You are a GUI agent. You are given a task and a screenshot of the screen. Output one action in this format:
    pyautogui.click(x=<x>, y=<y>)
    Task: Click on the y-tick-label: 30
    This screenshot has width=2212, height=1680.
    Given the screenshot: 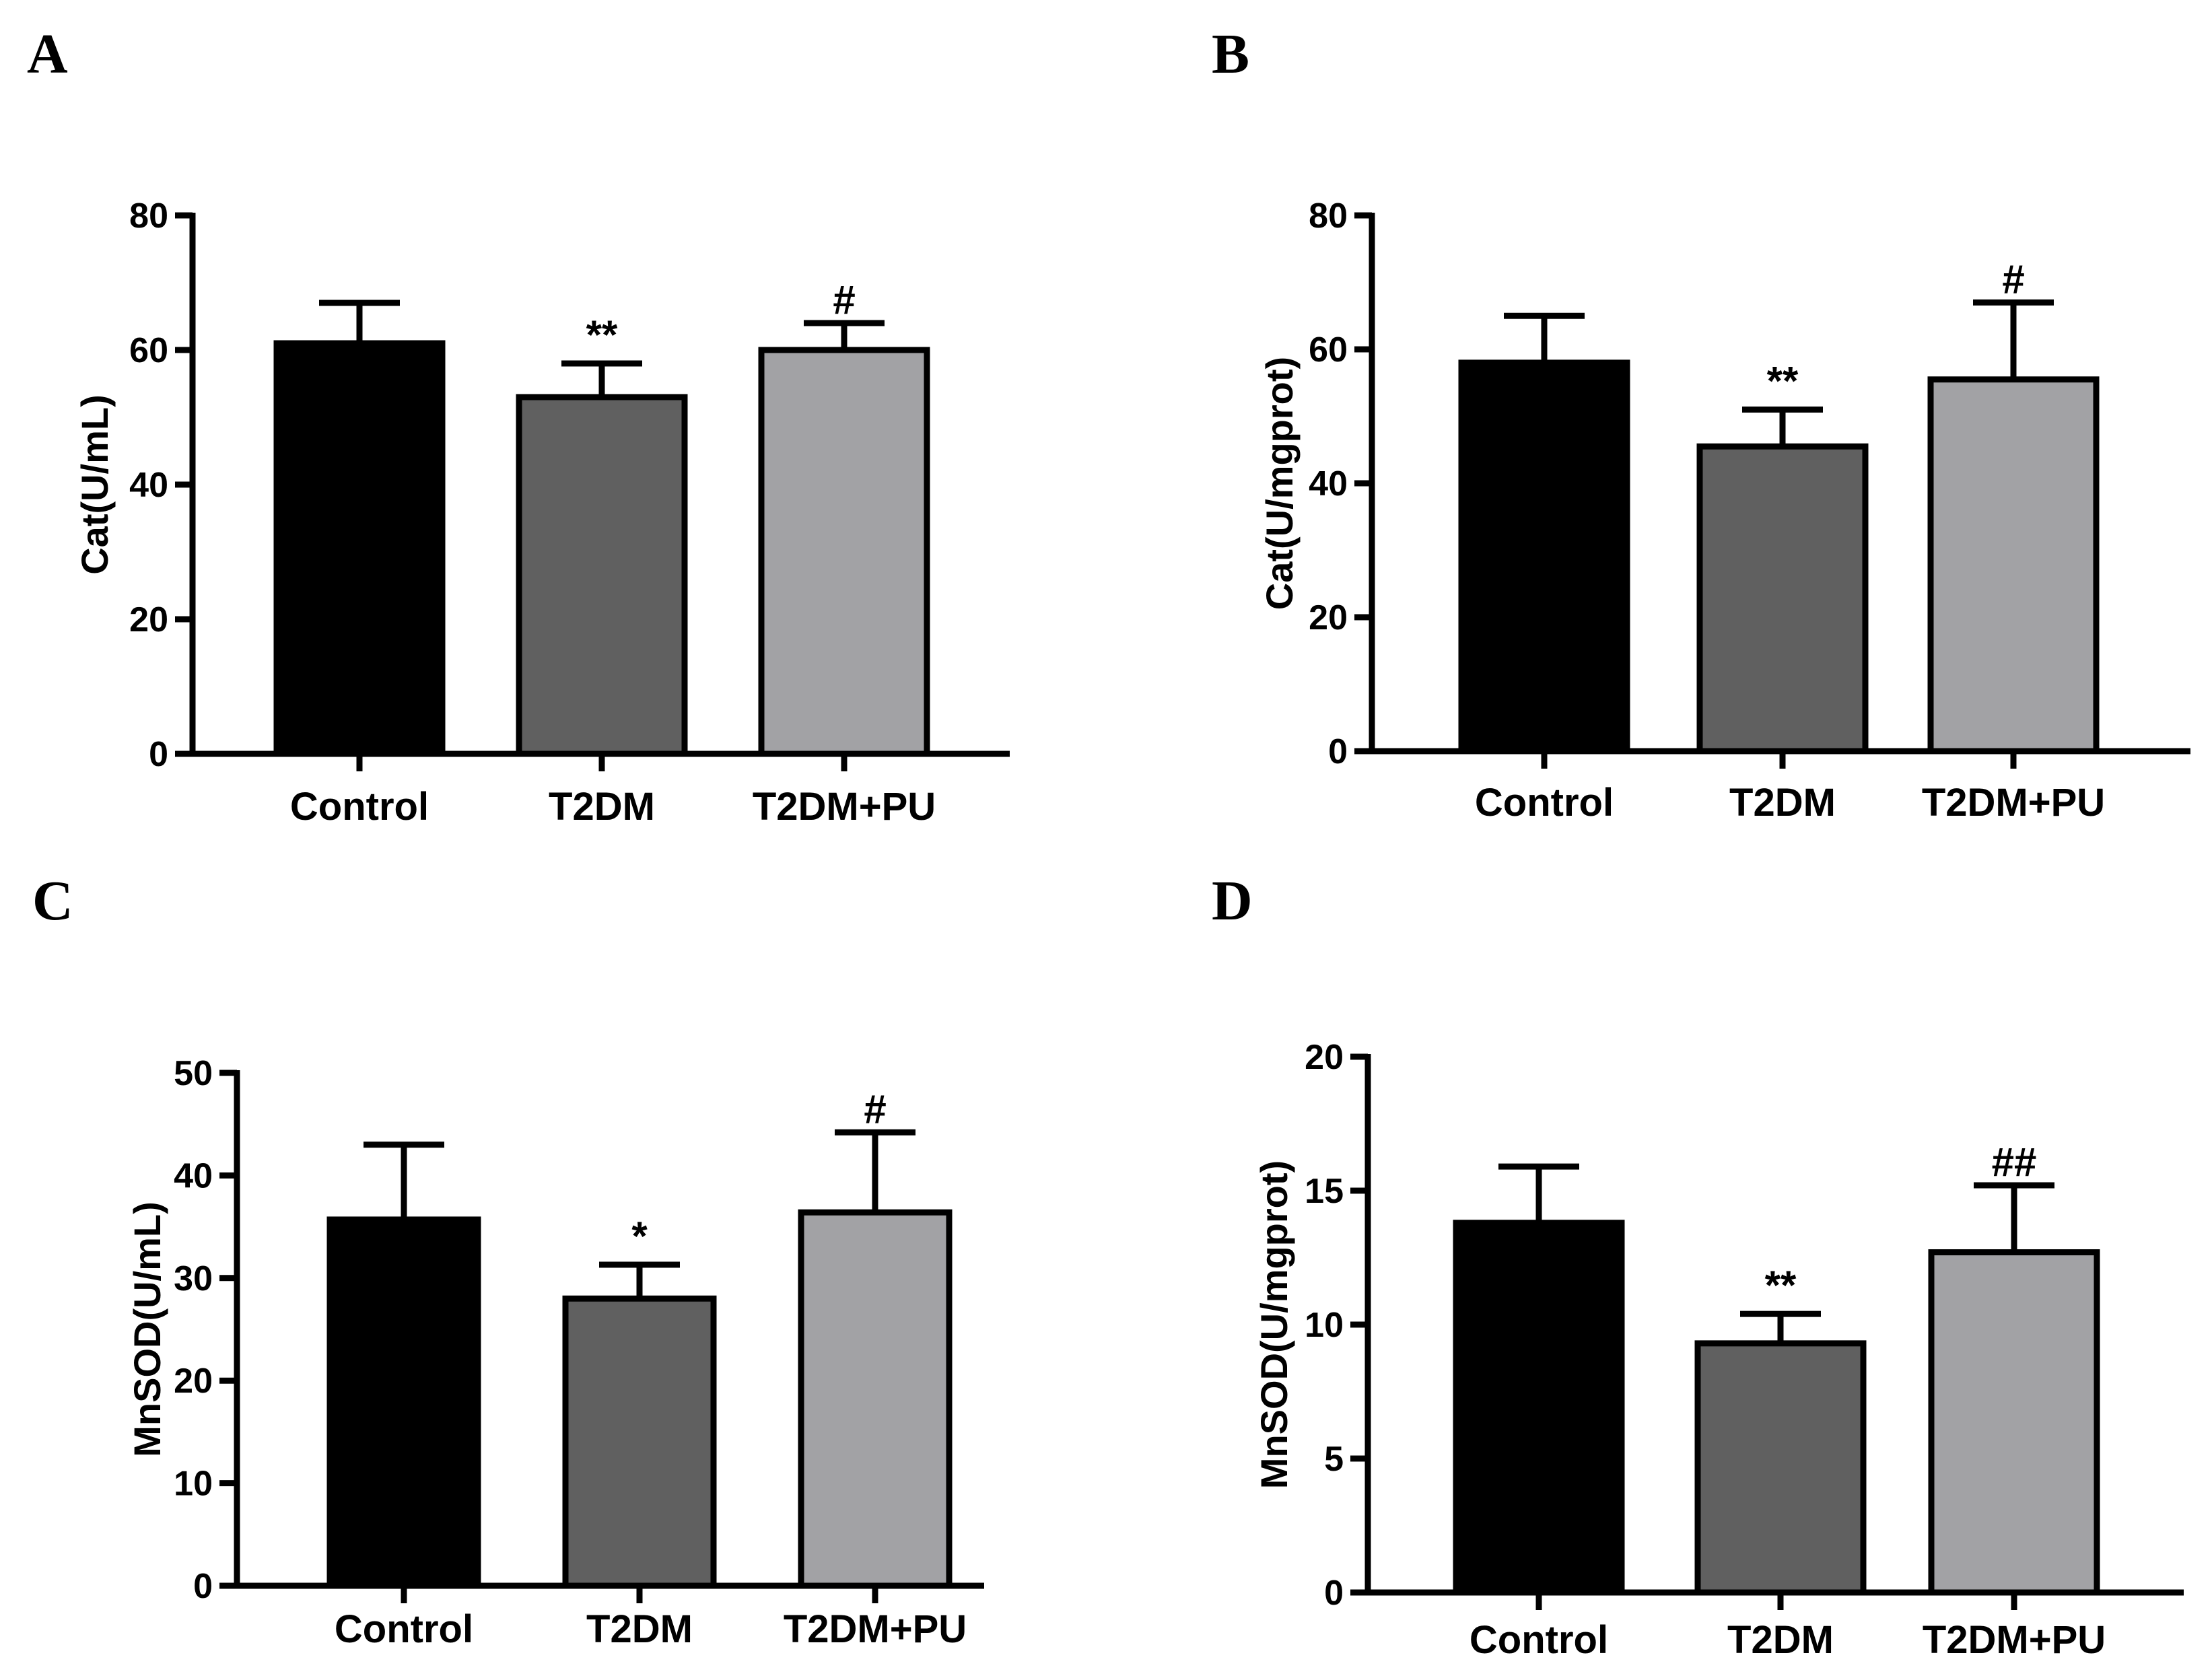 What is the action you would take?
    pyautogui.click(x=193, y=1278)
    